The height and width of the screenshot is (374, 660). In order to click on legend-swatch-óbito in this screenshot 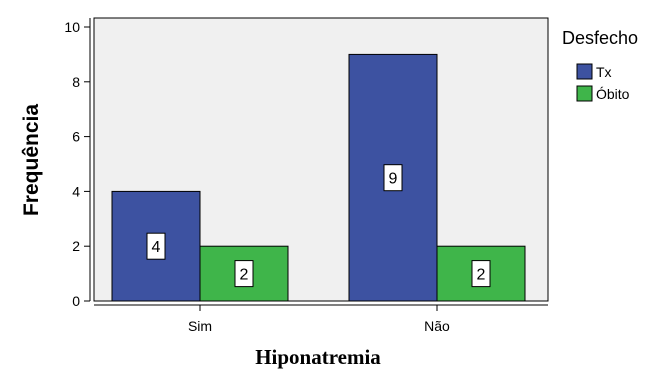, I will do `click(584, 93)`.